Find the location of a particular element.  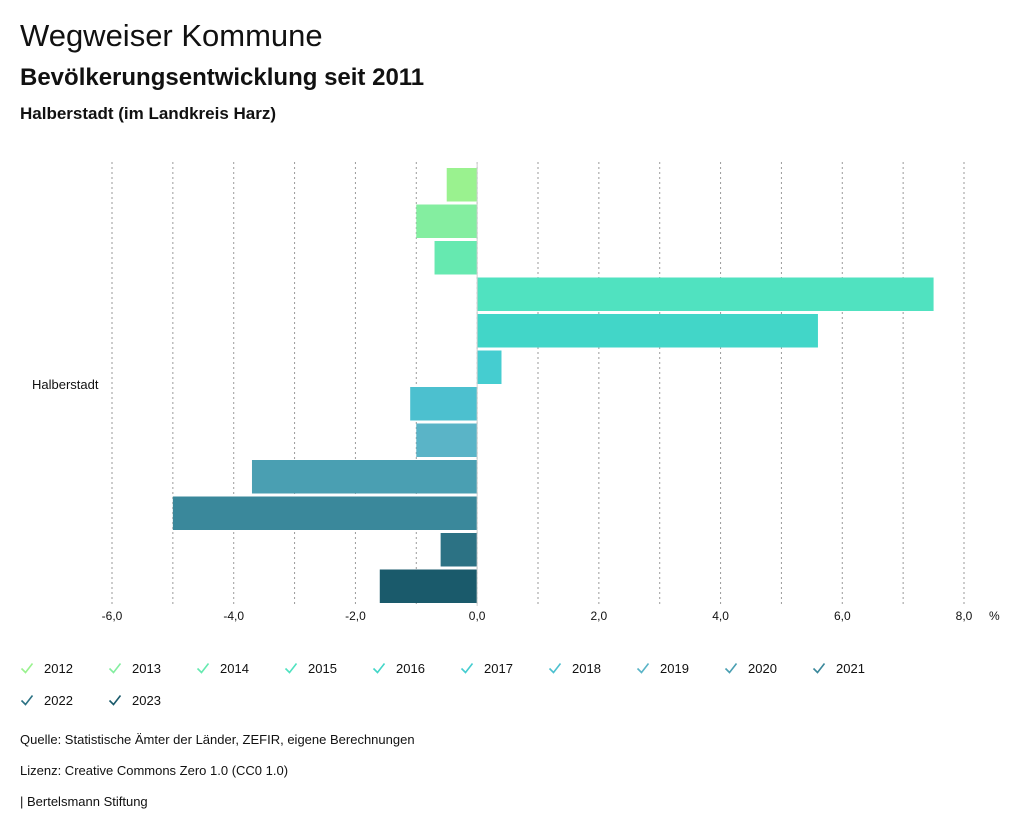

legend-label: 2020 is located at coordinates (762, 668).